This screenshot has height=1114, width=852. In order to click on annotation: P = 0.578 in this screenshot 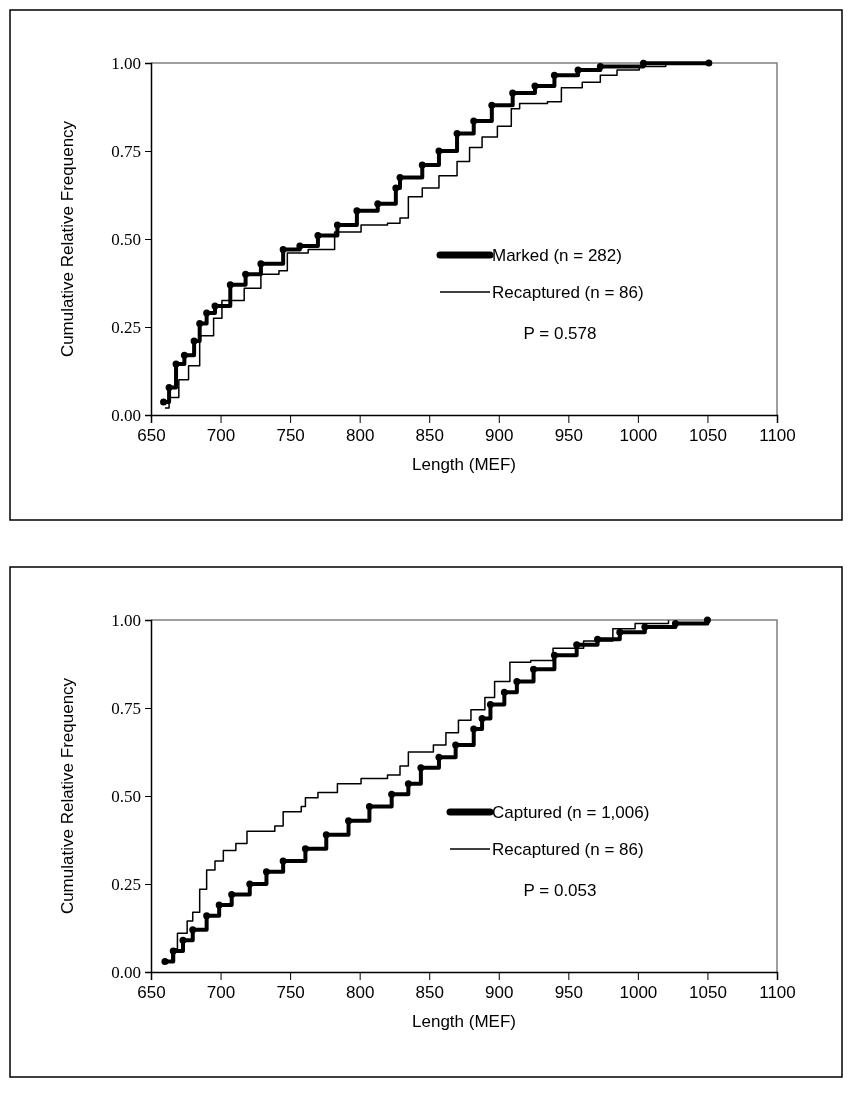, I will do `click(560, 333)`.